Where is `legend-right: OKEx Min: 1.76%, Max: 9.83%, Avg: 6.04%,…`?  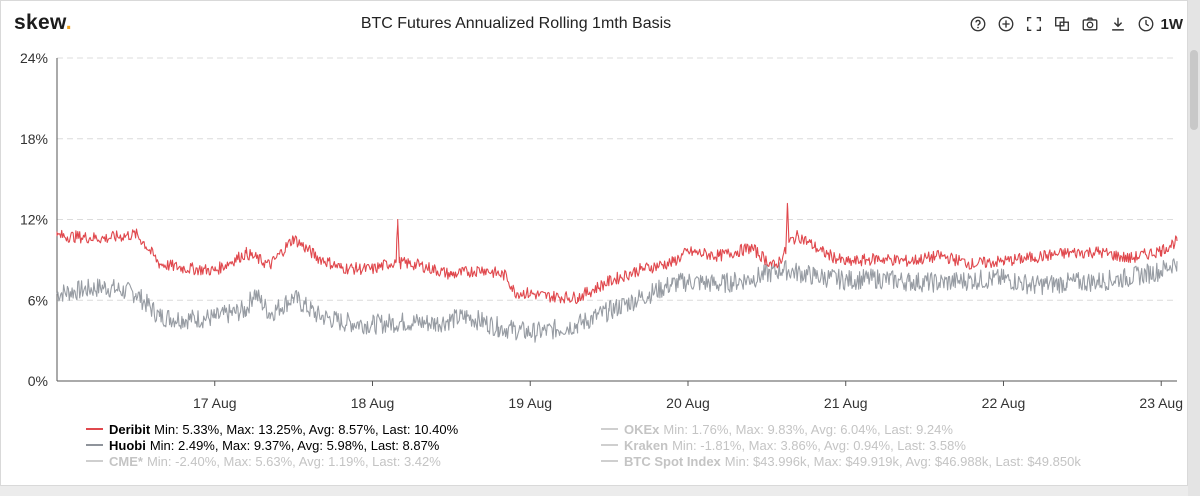 legend-right: OKEx Min: 1.76%, Max: 9.83%, Avg: 6.04%,… is located at coordinates (841, 445).